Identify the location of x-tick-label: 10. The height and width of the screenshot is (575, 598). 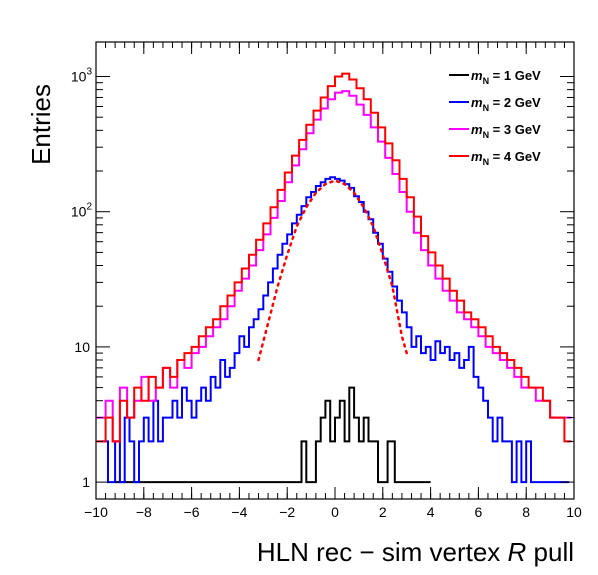
(574, 512).